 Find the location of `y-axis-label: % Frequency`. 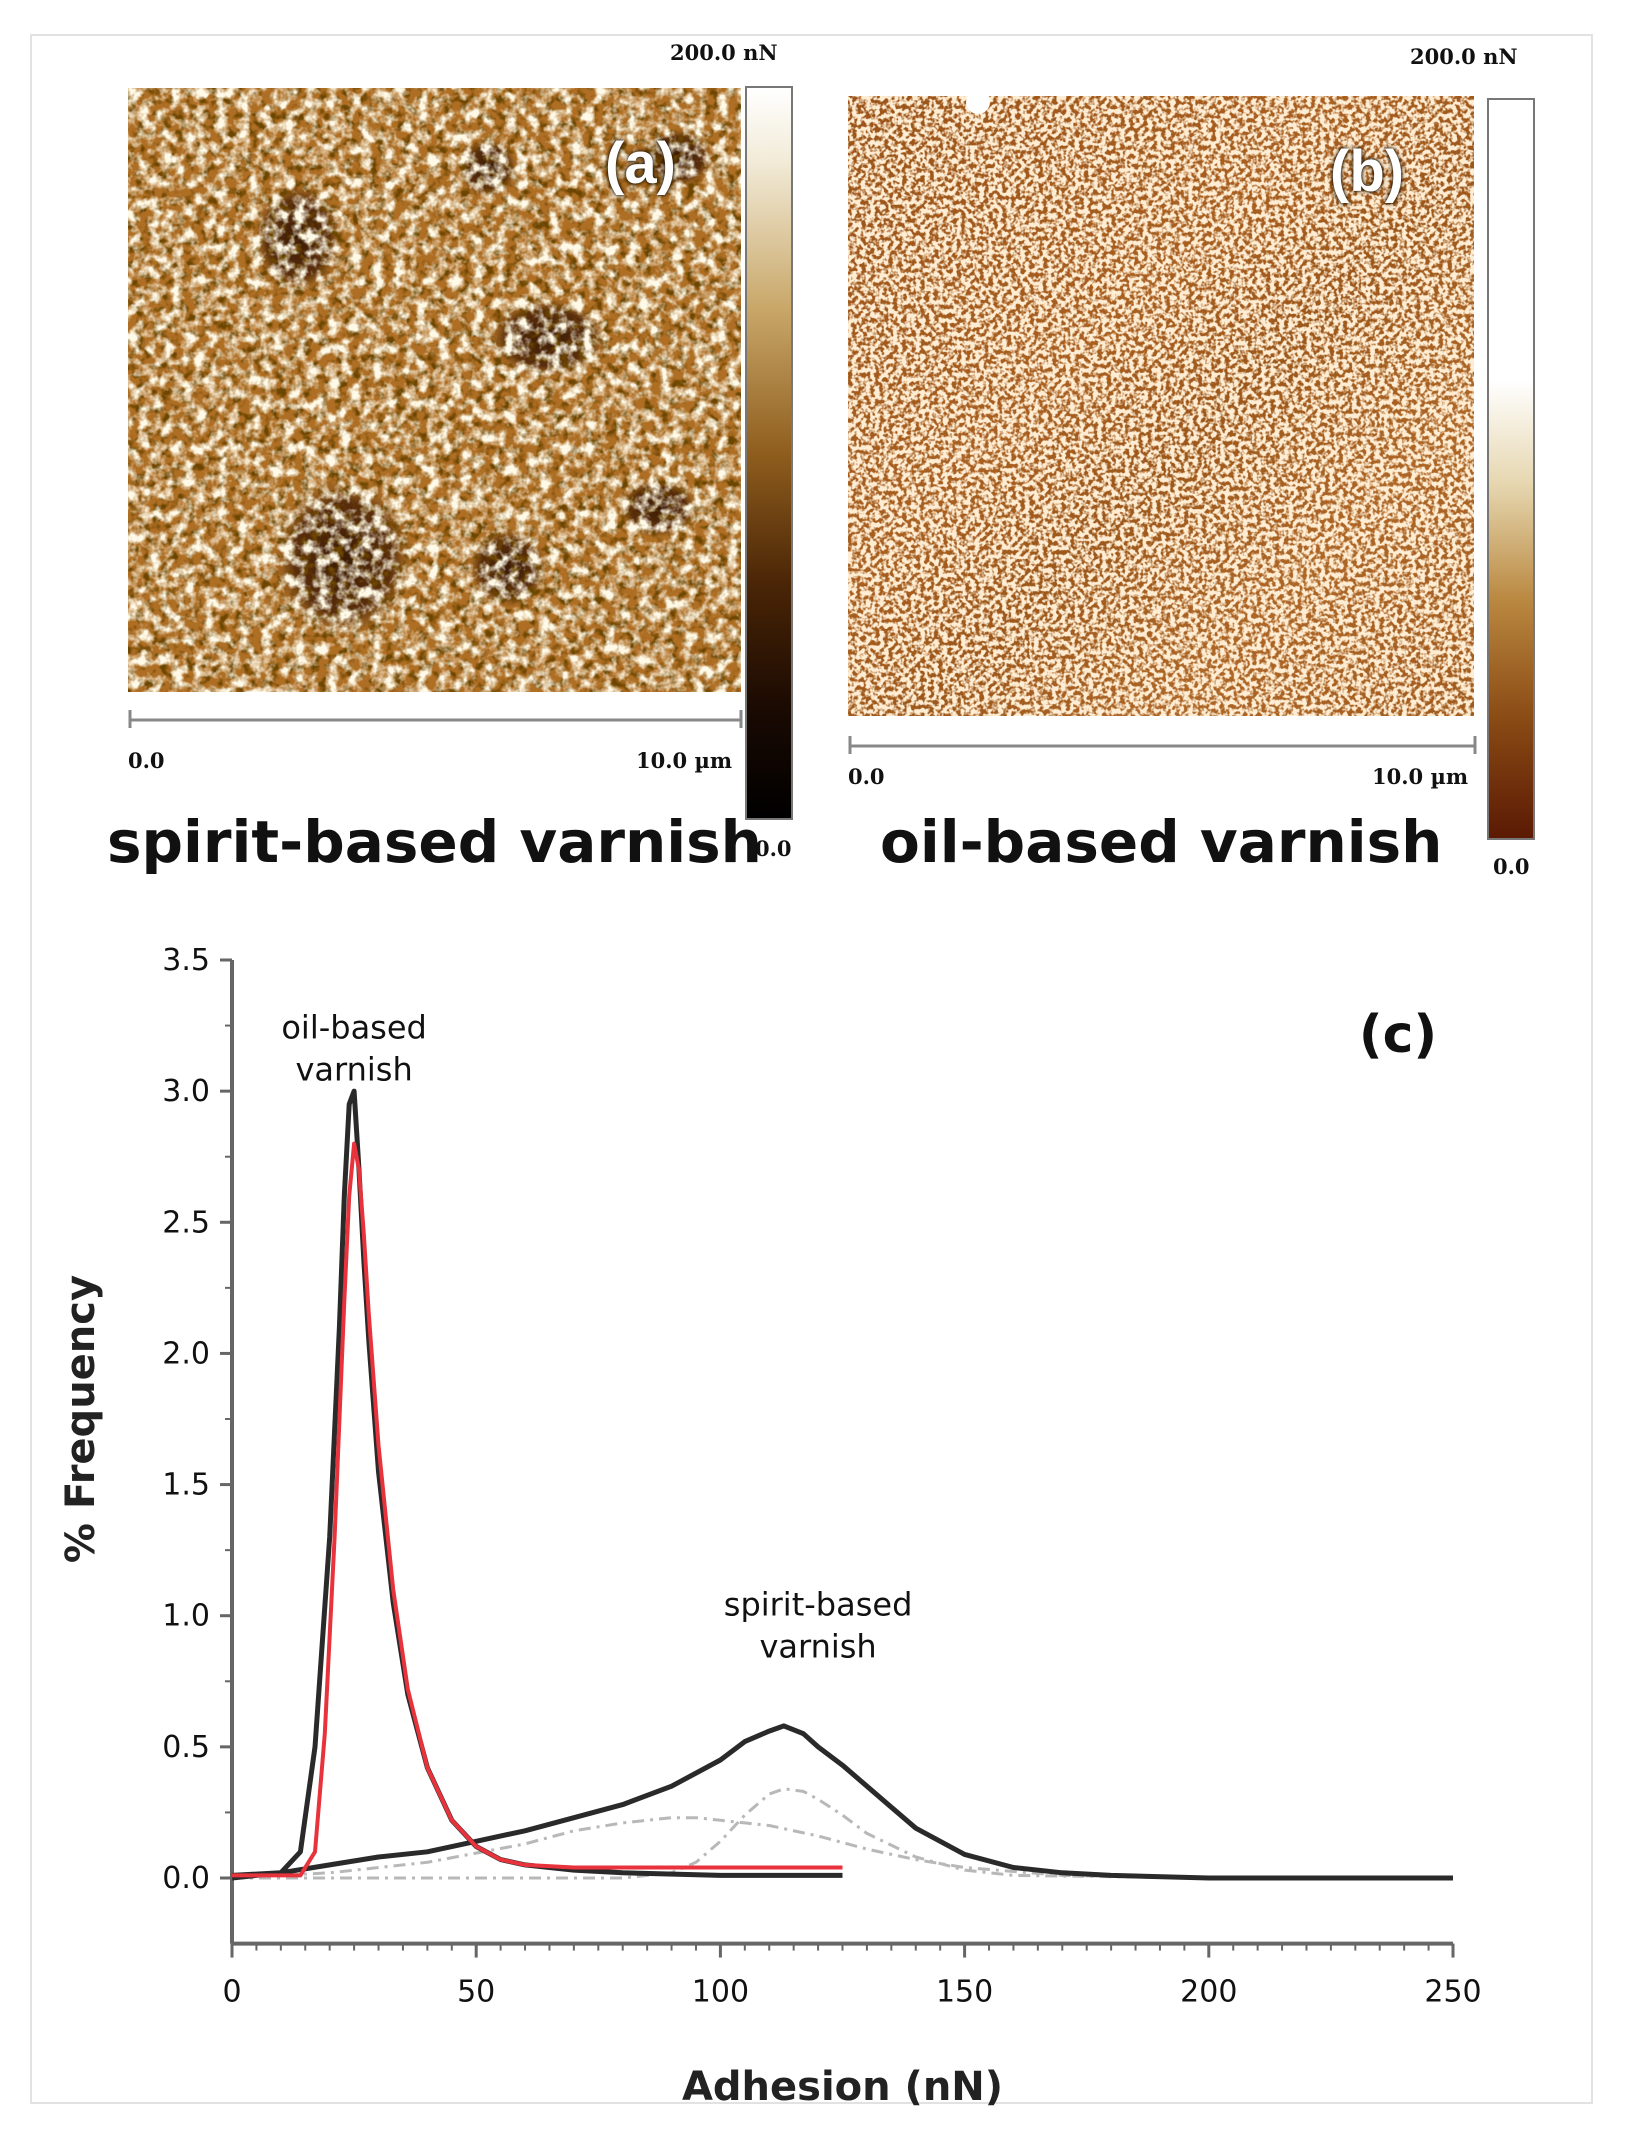

y-axis-label: % Frequency is located at coordinates (81, 1419).